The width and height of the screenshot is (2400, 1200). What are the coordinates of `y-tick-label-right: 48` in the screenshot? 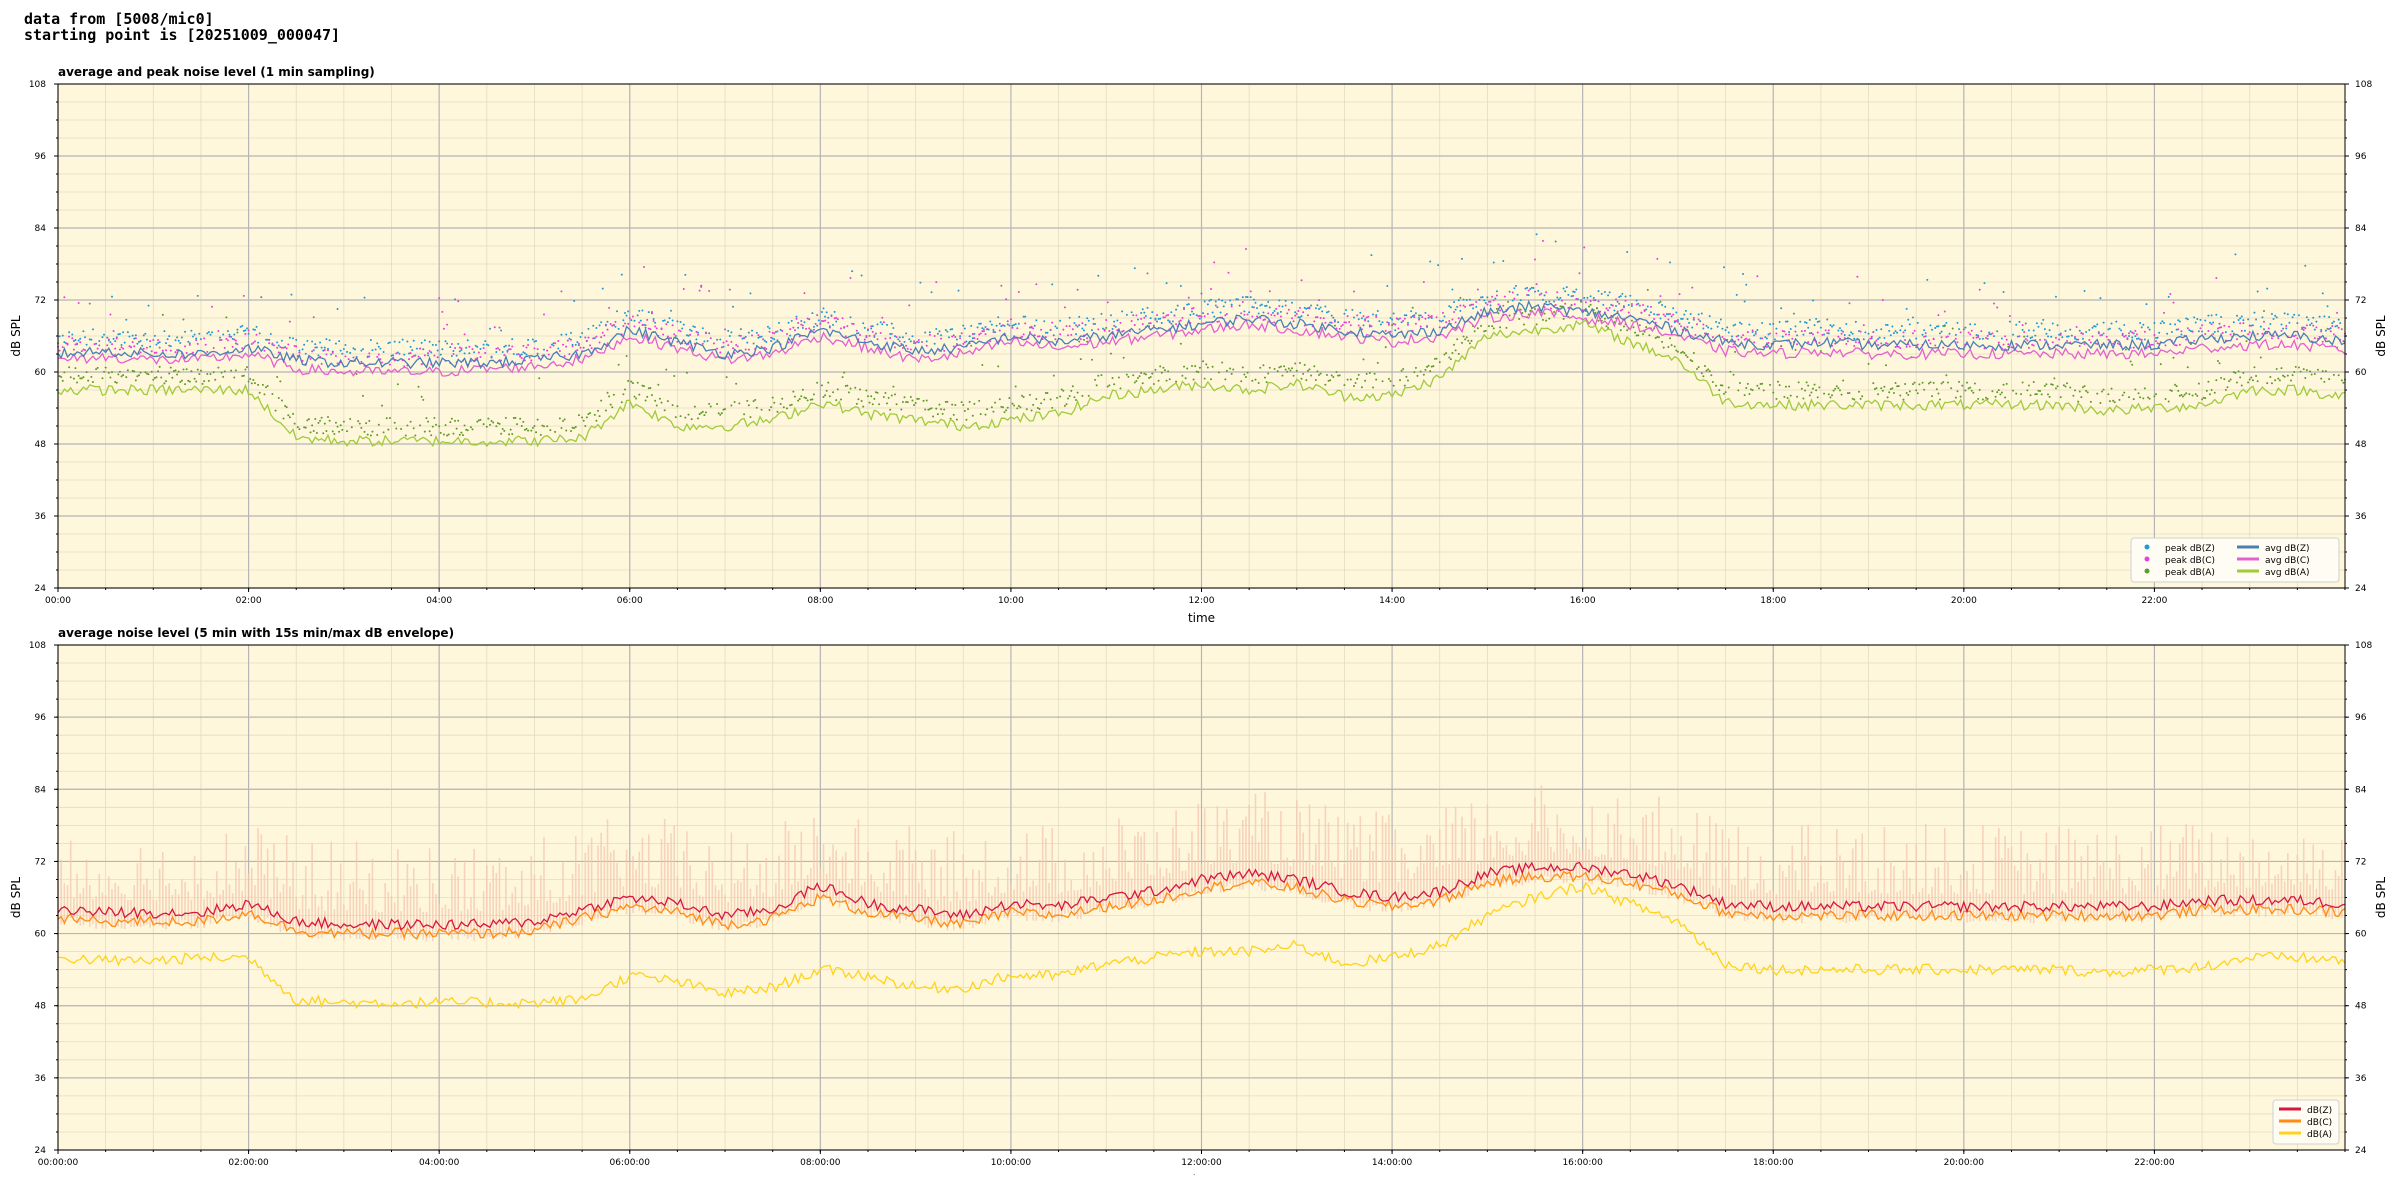 It's located at (2361, 445).